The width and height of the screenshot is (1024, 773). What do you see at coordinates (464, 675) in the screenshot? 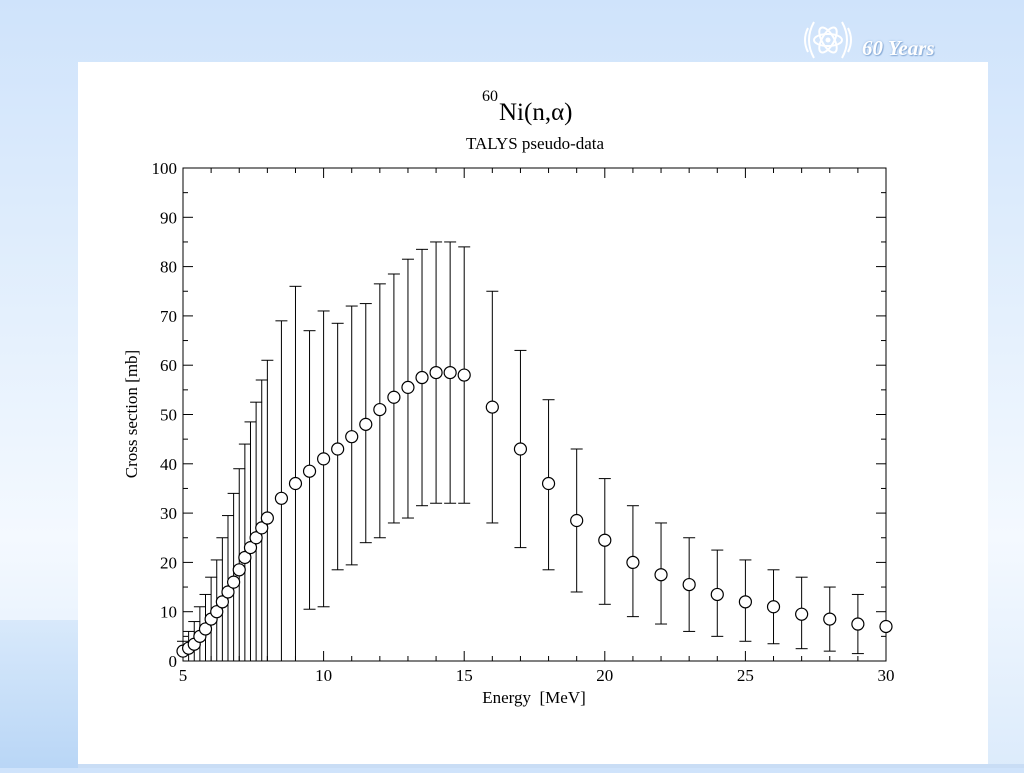
I see `x-tick-label: 15` at bounding box center [464, 675].